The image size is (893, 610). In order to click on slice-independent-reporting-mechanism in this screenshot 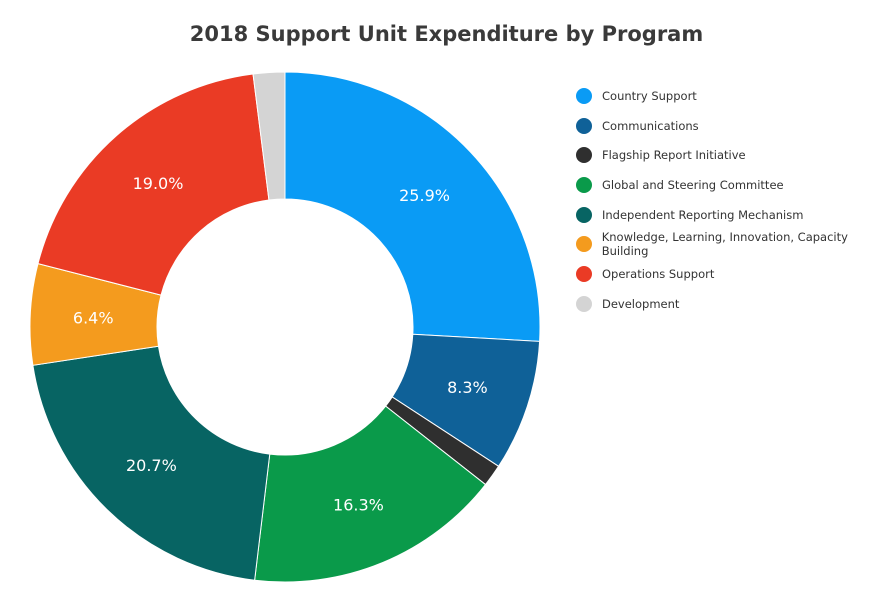, I will do `click(151, 463)`.